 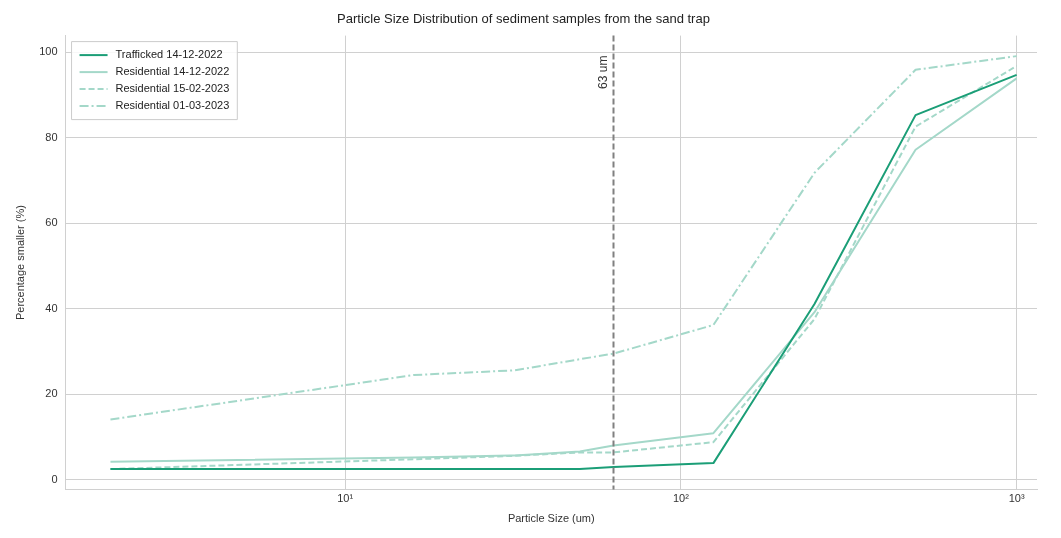 I want to click on chart-title: Particle Size Distribution of sediment samples from the sand trap, so click(x=523, y=19).